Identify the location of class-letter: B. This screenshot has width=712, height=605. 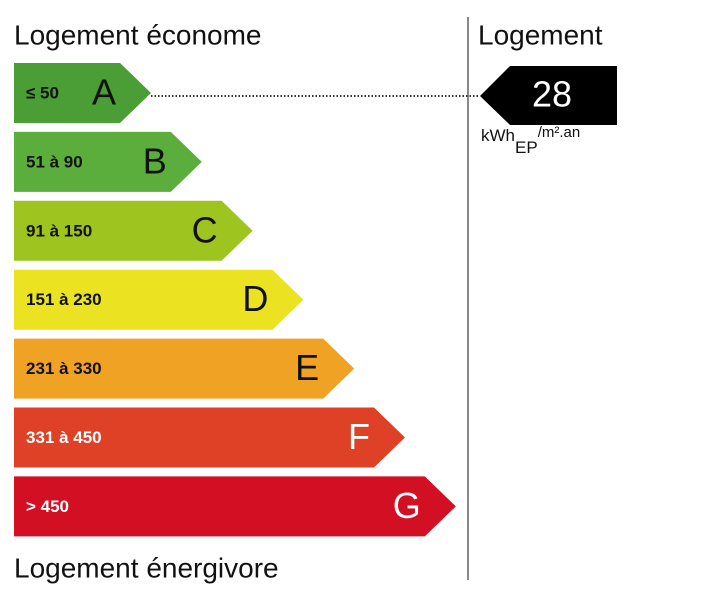
(155, 160).